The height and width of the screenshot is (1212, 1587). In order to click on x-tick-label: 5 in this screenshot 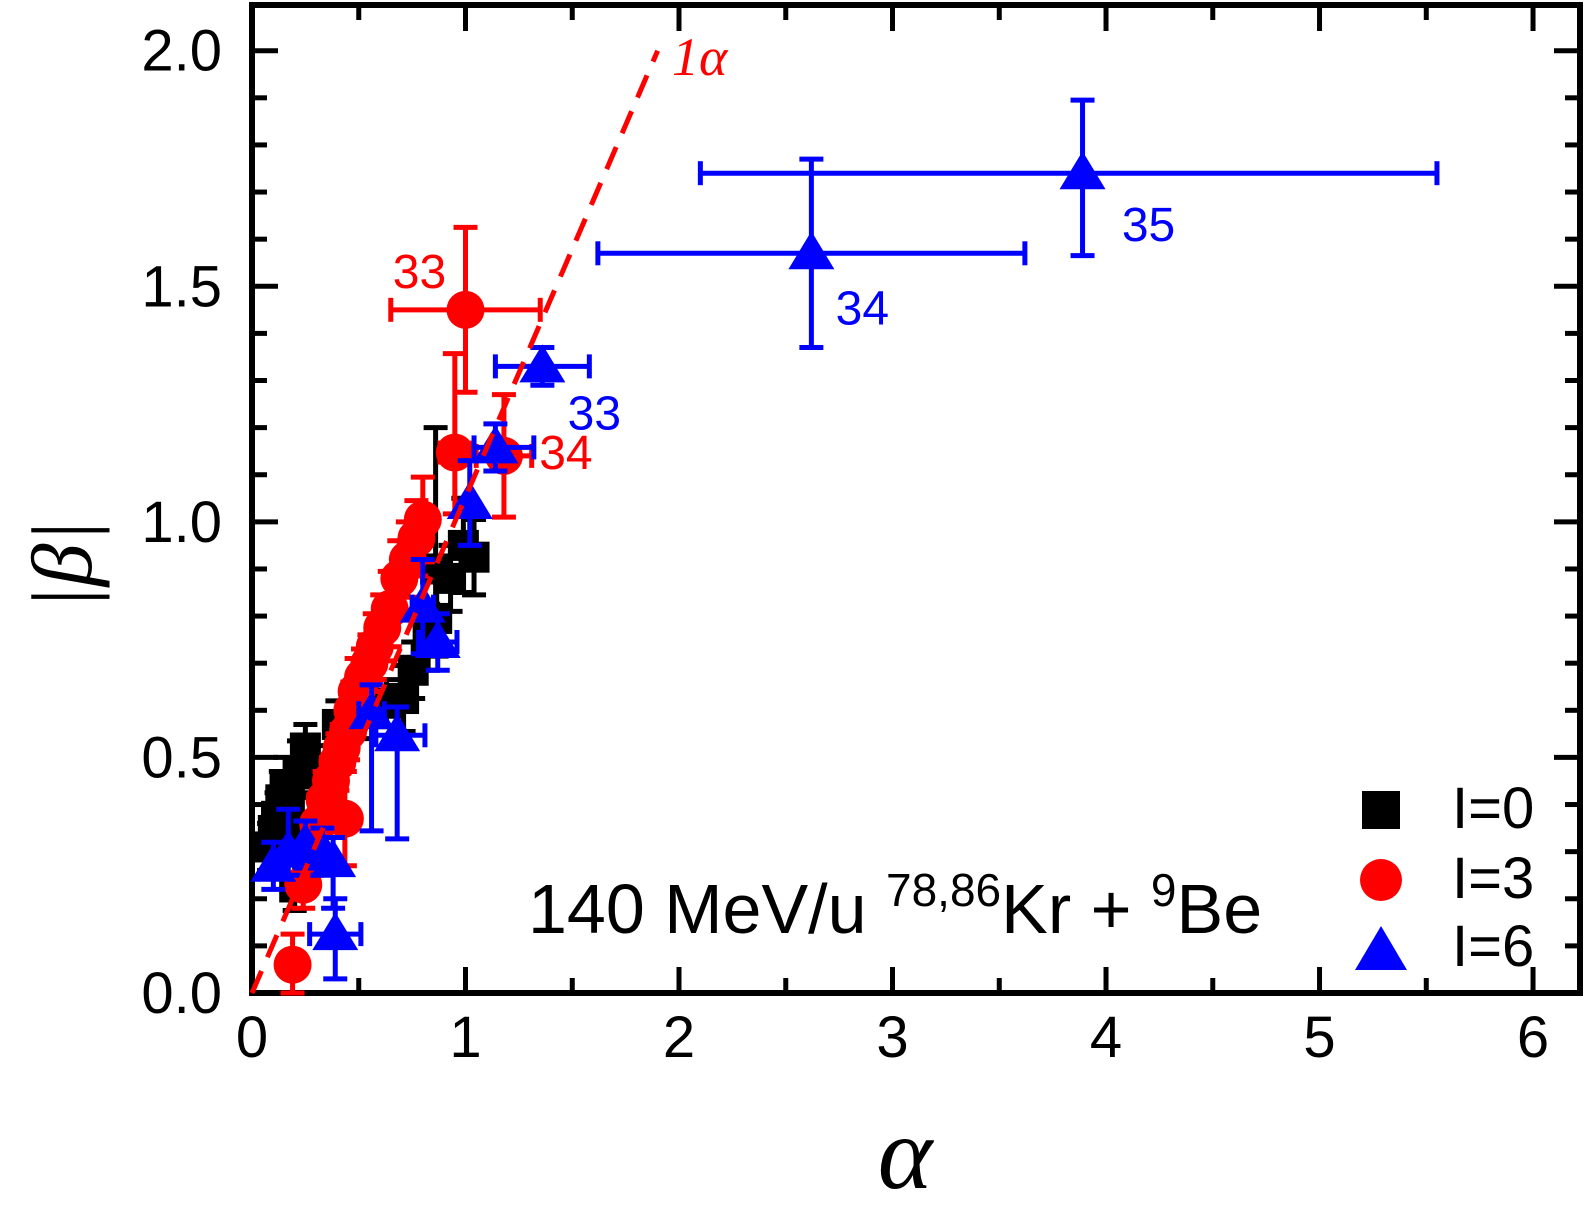, I will do `click(1319, 1037)`.